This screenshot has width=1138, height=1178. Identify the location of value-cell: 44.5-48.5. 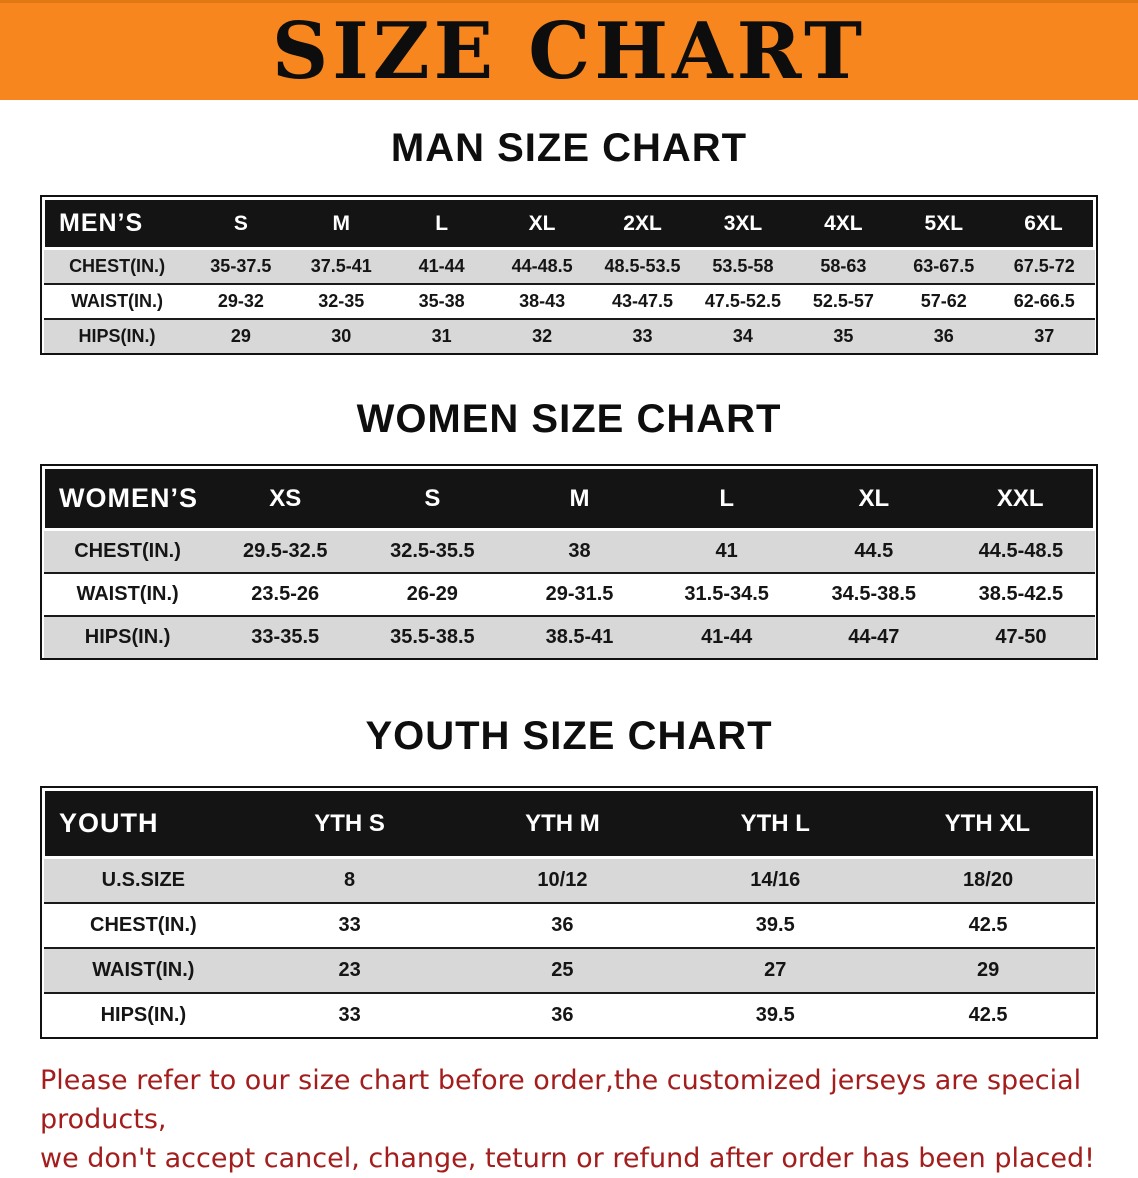
(1021, 551).